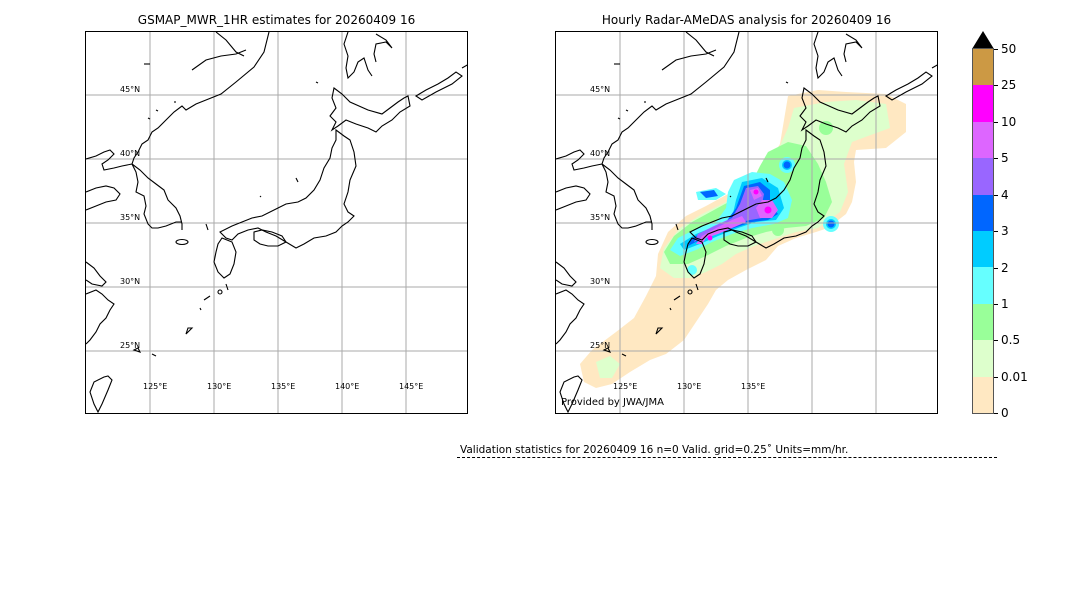 The width and height of the screenshot is (1080, 612). What do you see at coordinates (612, 402) in the screenshot?
I see `data-credit: Provided by JWA/JMA` at bounding box center [612, 402].